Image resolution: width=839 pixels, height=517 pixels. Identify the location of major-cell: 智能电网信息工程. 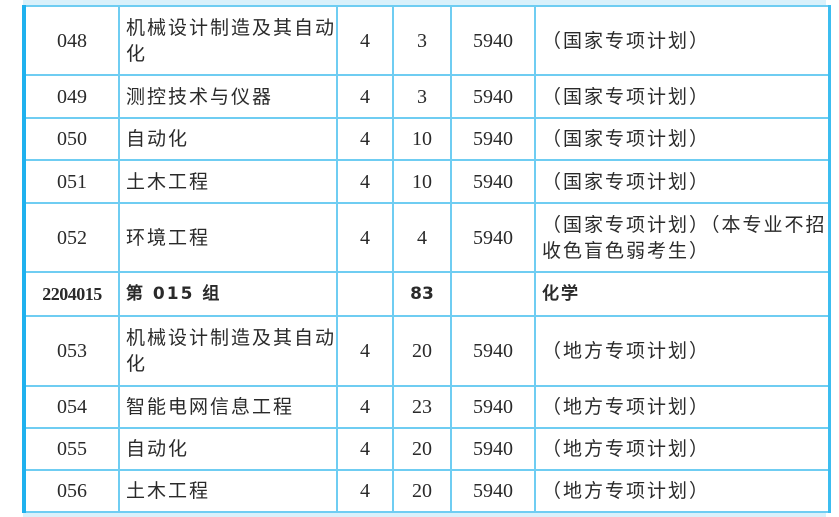
(228, 407).